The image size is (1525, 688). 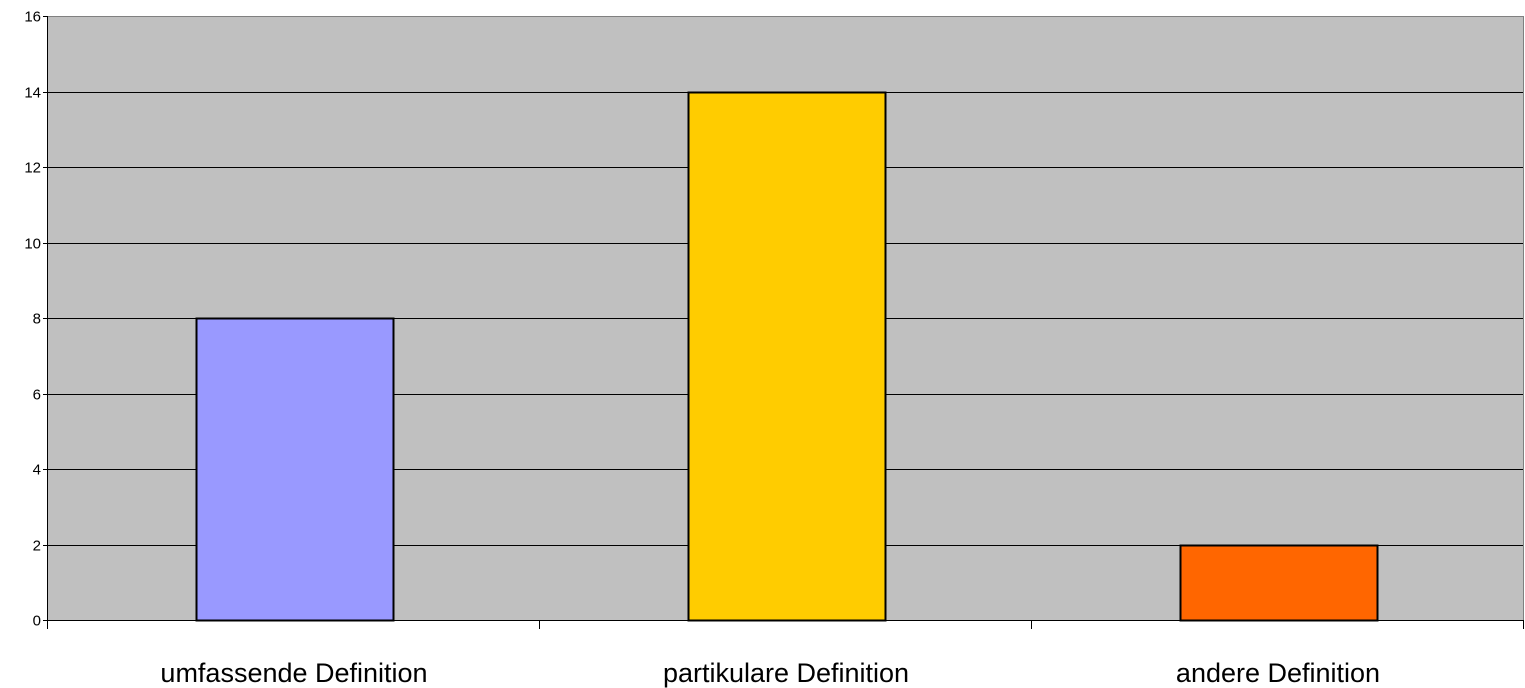 I want to click on y-tick-label-4: 4, so click(x=37, y=470).